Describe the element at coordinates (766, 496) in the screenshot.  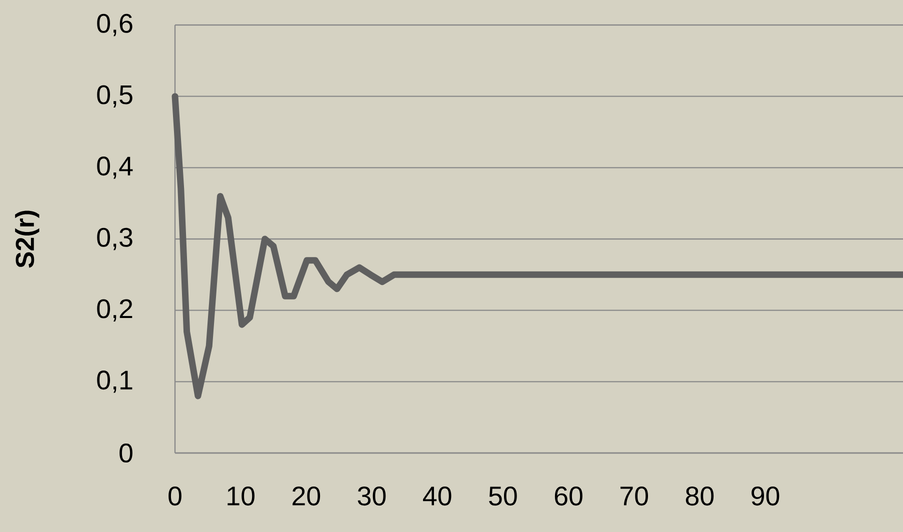
I see `x-tick-label: 90` at that location.